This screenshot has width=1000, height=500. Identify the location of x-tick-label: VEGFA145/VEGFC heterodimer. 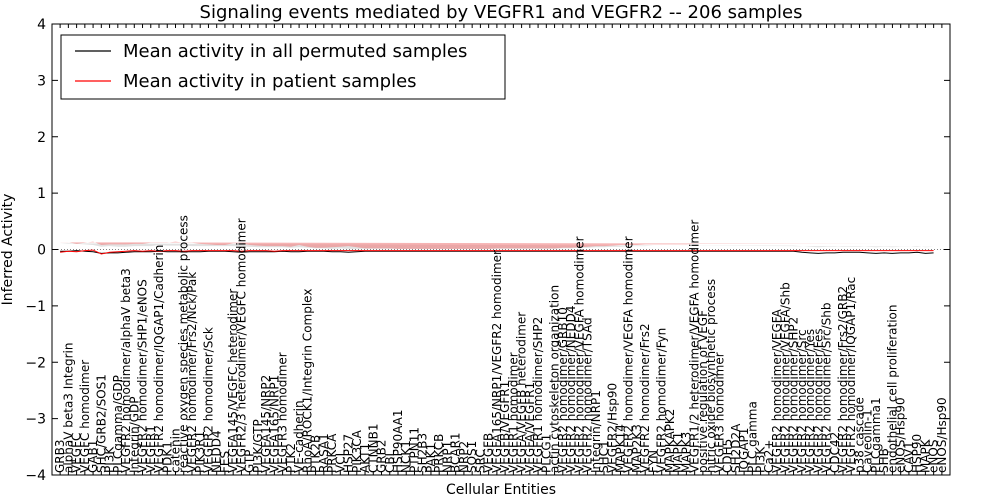
(233, 381).